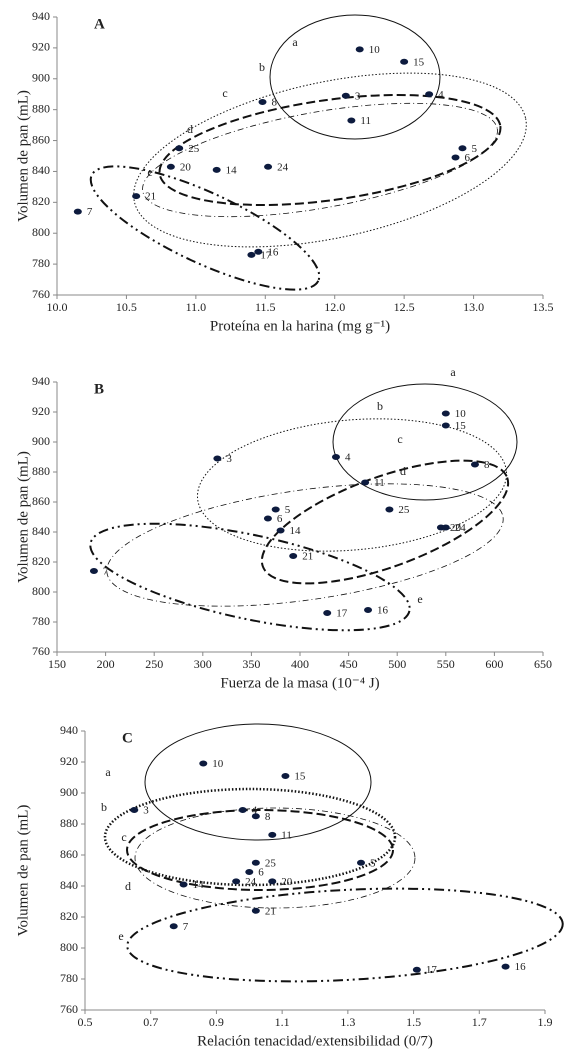  I want to click on y-tick-label: 860, so click(69, 854).